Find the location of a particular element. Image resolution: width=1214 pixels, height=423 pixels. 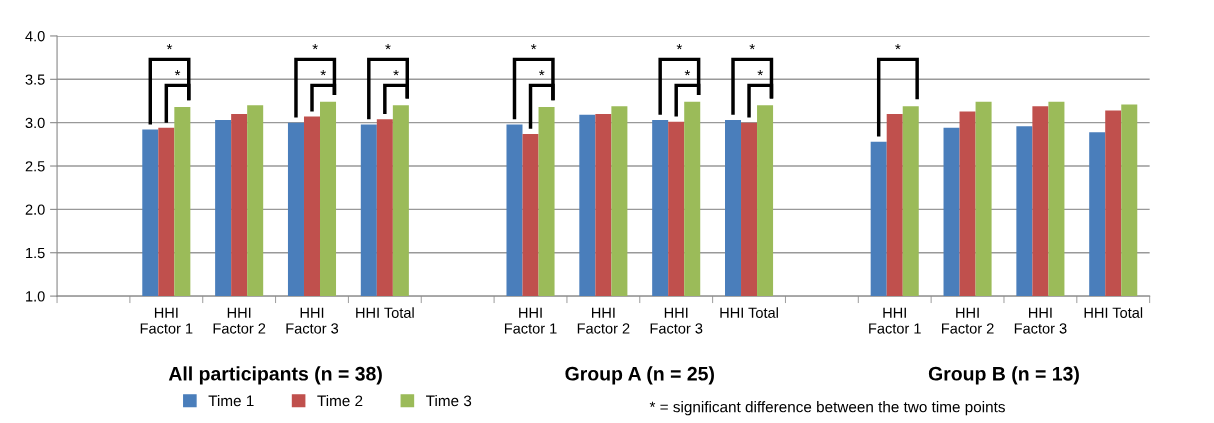

y-tick-label: 3.0 is located at coordinates (35, 123).